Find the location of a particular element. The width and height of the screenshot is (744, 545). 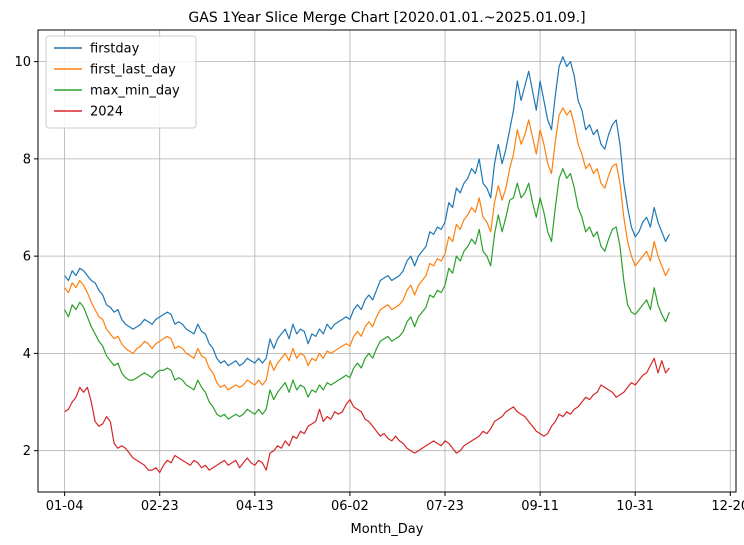

x-tick-label: 04-13 is located at coordinates (255, 506).